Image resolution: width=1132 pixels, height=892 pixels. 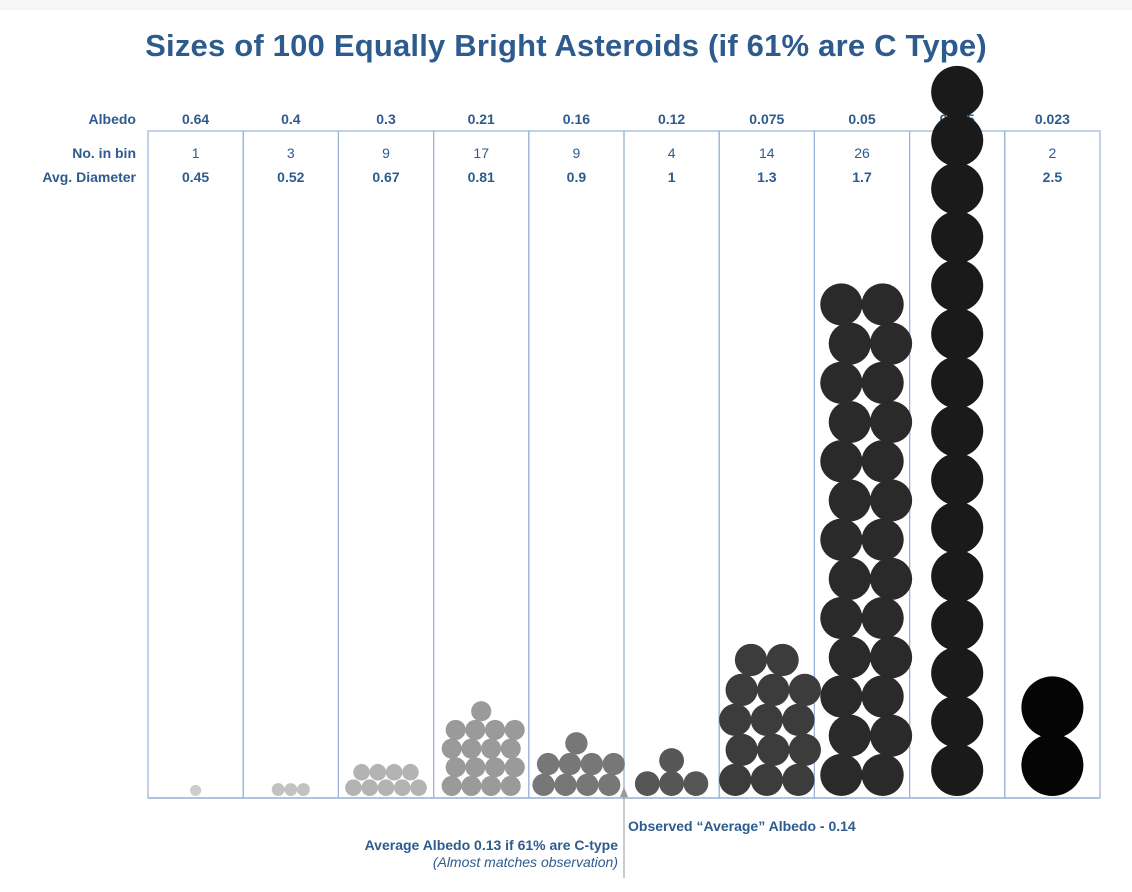 What do you see at coordinates (104, 153) in the screenshot?
I see `count-row-label: No. in bin` at bounding box center [104, 153].